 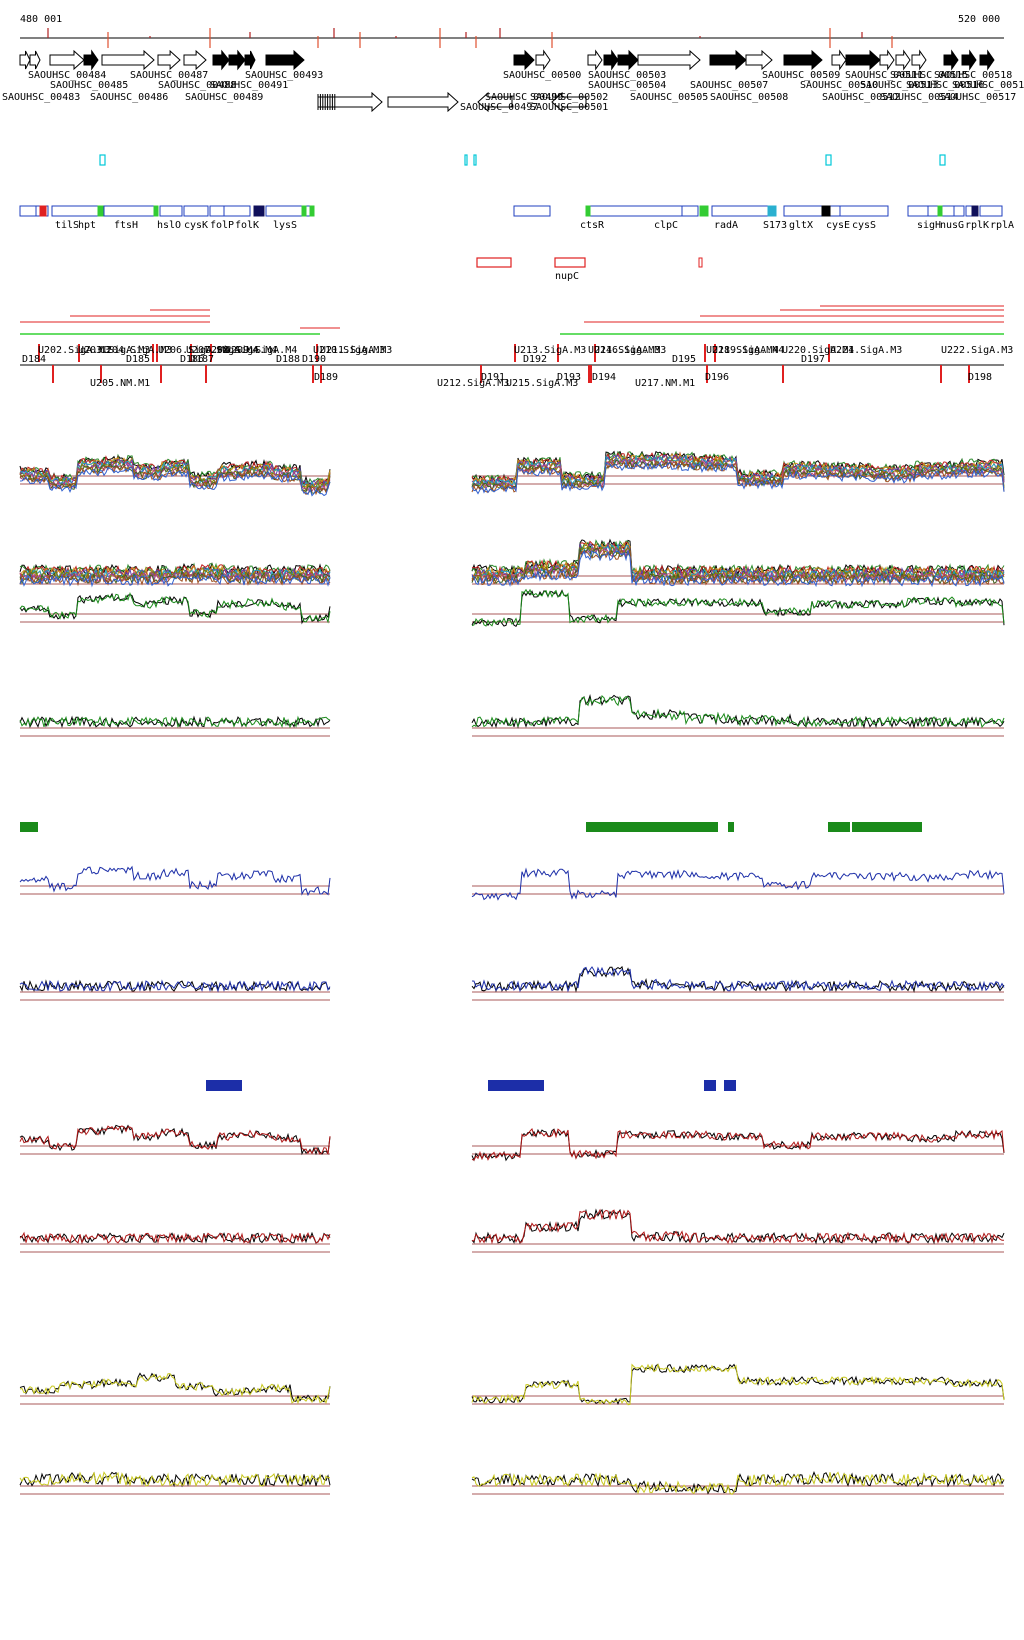 What do you see at coordinates (729, 85) in the screenshot?
I see `gene-label: SAOUHSC_00507` at bounding box center [729, 85].